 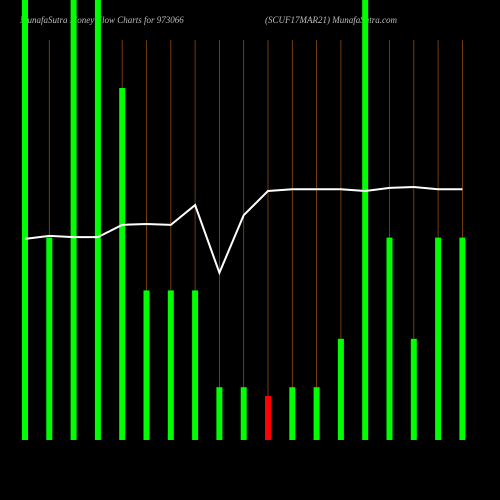 What do you see at coordinates (101, 20) in the screenshot?
I see `chart-title: MunafaSutra Money Flow Charts for 973066` at bounding box center [101, 20].